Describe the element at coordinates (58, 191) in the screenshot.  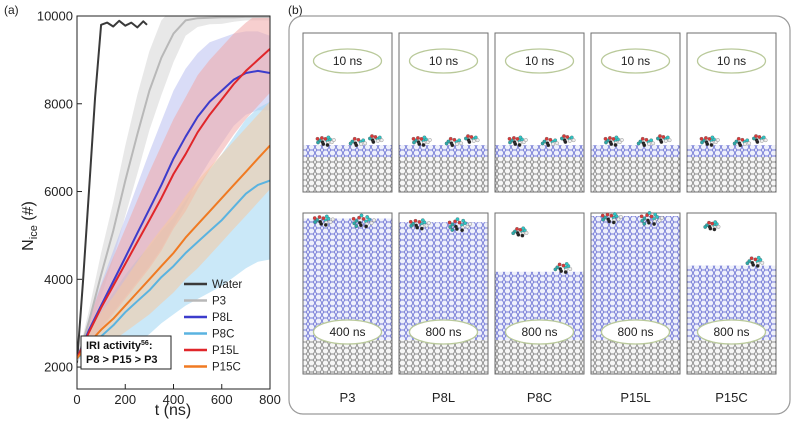
I see `y-tick-label: 6000` at that location.